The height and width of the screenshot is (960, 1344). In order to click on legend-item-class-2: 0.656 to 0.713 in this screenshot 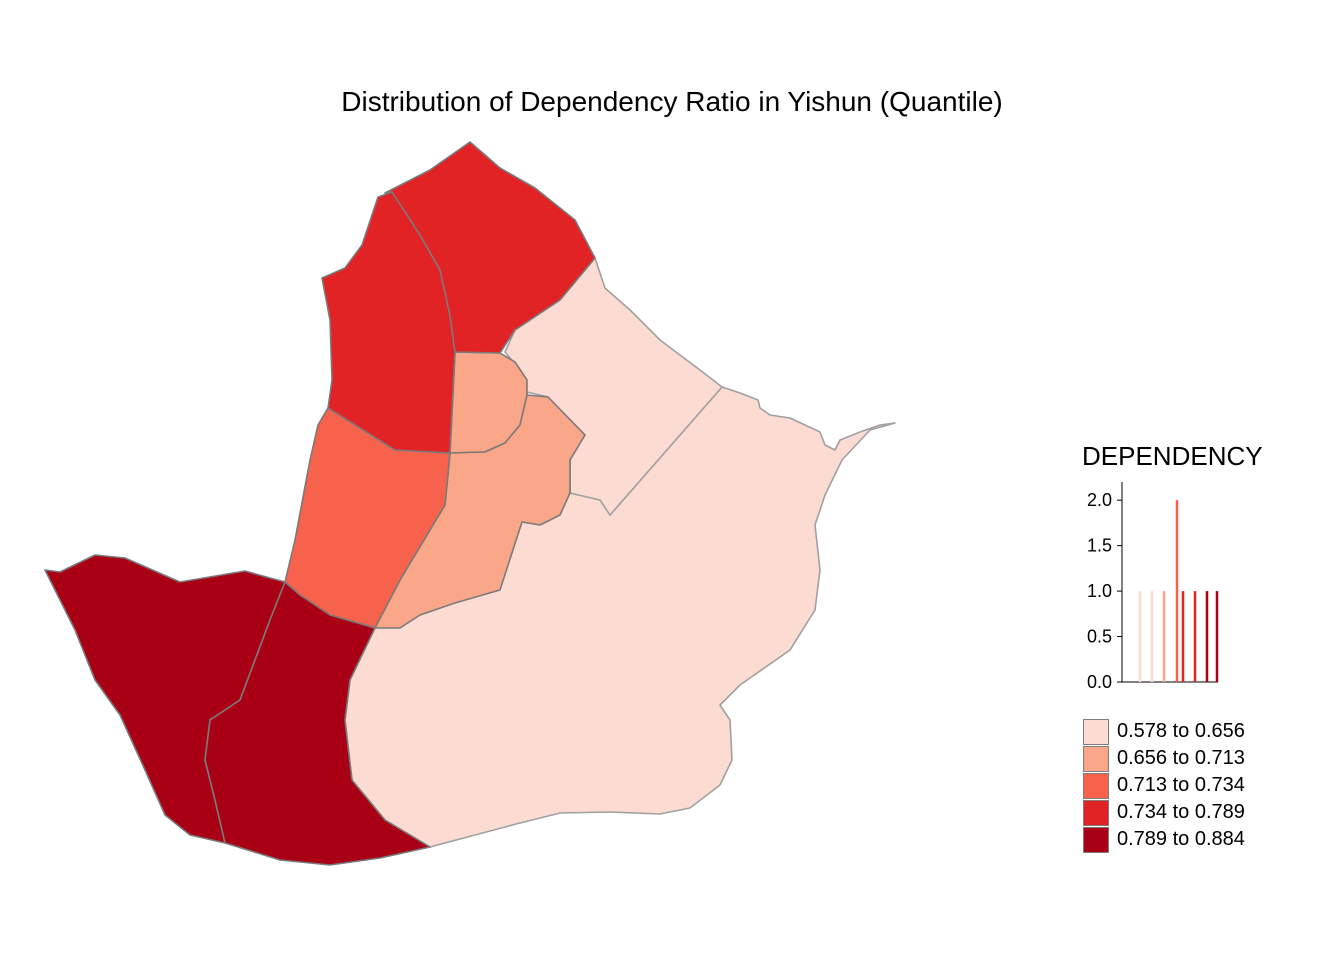, I will do `click(1164, 758)`.